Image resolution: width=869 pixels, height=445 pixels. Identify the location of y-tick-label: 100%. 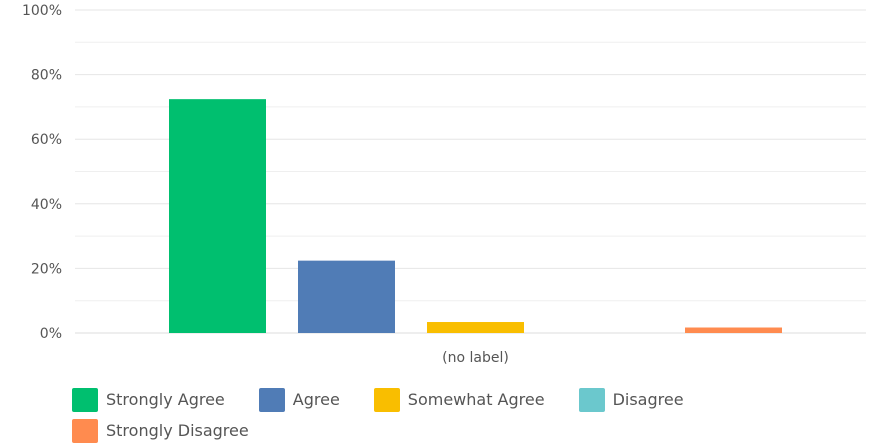
(42, 11).